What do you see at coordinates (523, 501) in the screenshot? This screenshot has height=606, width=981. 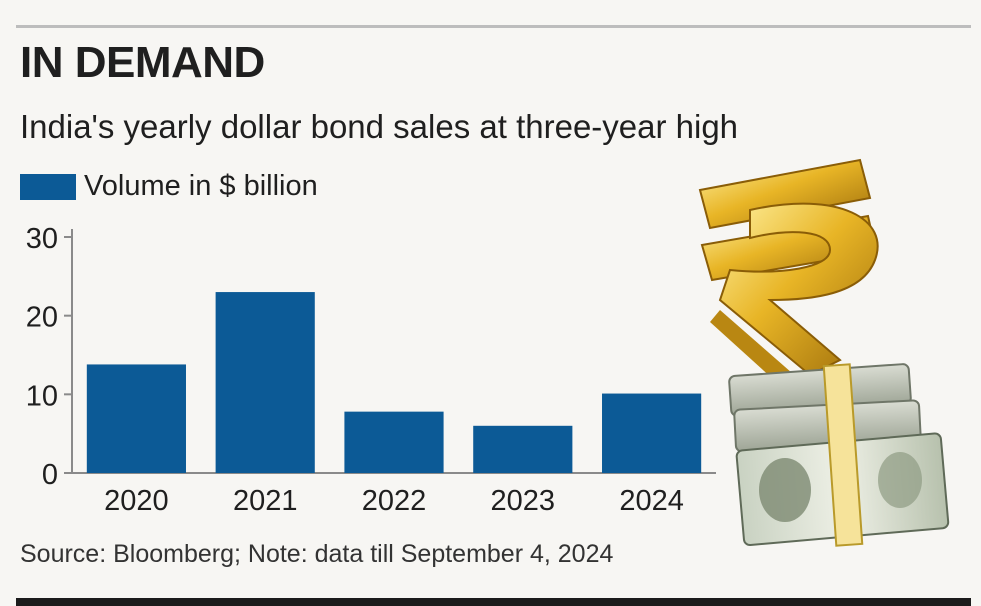 I see `x-tick-label: 2023` at bounding box center [523, 501].